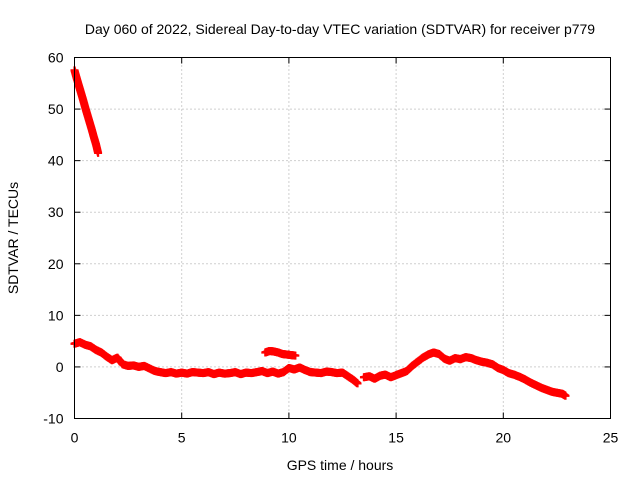 This screenshot has height=480, width=640. Describe the element at coordinates (289, 438) in the screenshot. I see `x-tick-label: 10` at that location.